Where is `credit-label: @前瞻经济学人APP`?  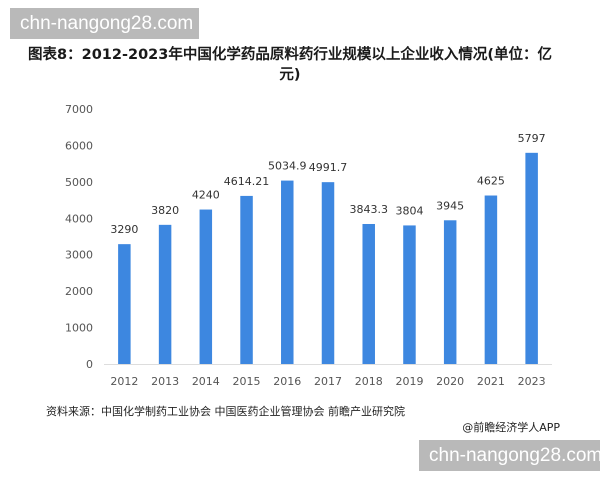
credit-label: @前瞻经济学人APP is located at coordinates (511, 427).